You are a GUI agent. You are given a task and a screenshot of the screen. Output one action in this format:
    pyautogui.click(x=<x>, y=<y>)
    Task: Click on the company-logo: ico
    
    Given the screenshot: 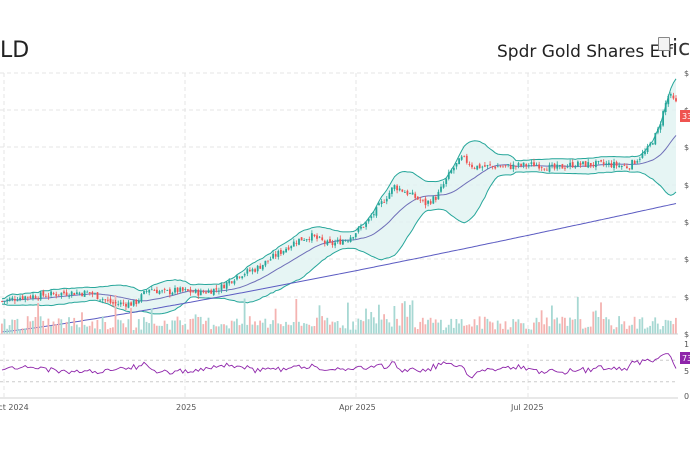 What is the action you would take?
    pyautogui.click(x=674, y=48)
    